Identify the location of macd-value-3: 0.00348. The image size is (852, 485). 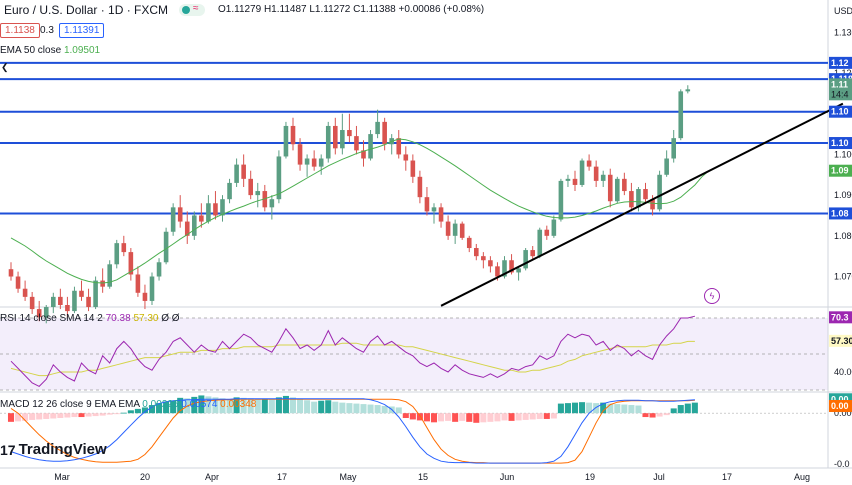
(238, 404).